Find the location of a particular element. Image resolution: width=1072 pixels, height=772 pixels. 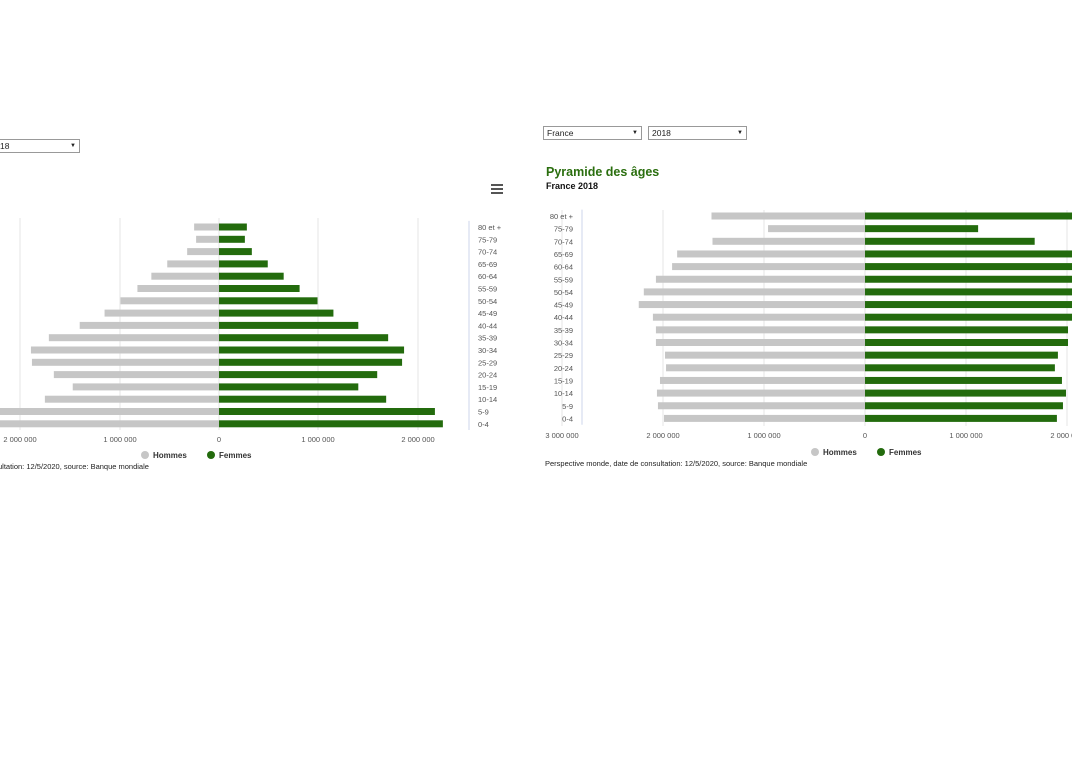

hamburger-menu-icon is located at coordinates (497, 190).